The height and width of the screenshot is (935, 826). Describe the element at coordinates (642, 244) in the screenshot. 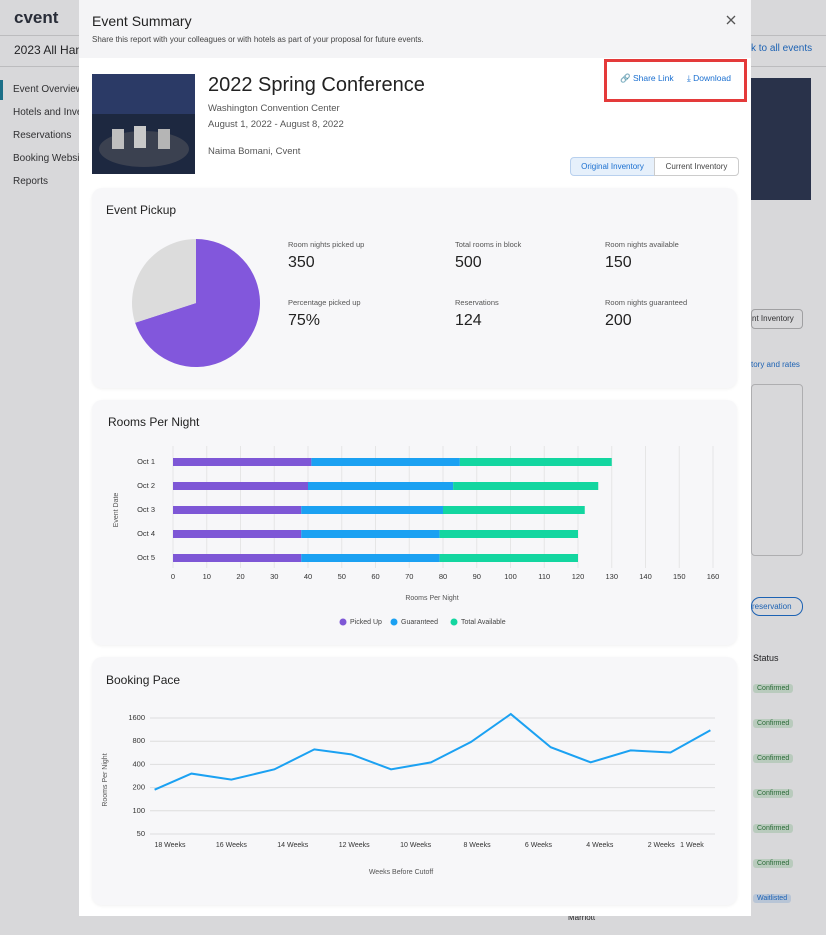

I see `stat-label: Room nights available` at that location.